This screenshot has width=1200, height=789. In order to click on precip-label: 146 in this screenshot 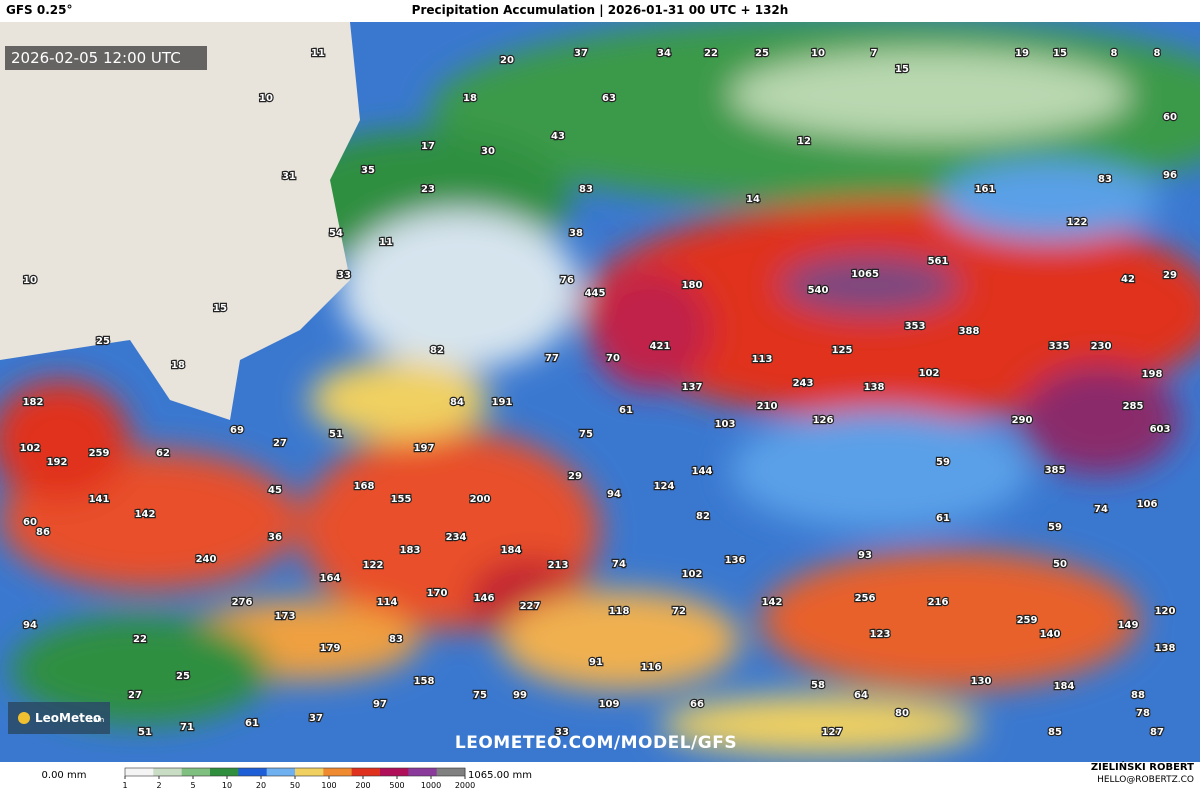, I will do `click(484, 598)`.